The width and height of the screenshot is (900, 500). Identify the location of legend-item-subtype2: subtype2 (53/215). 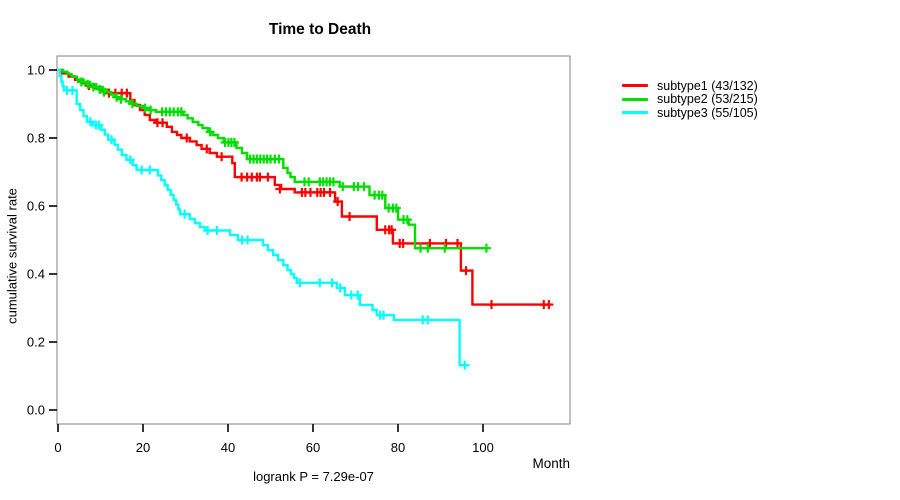
(690, 99).